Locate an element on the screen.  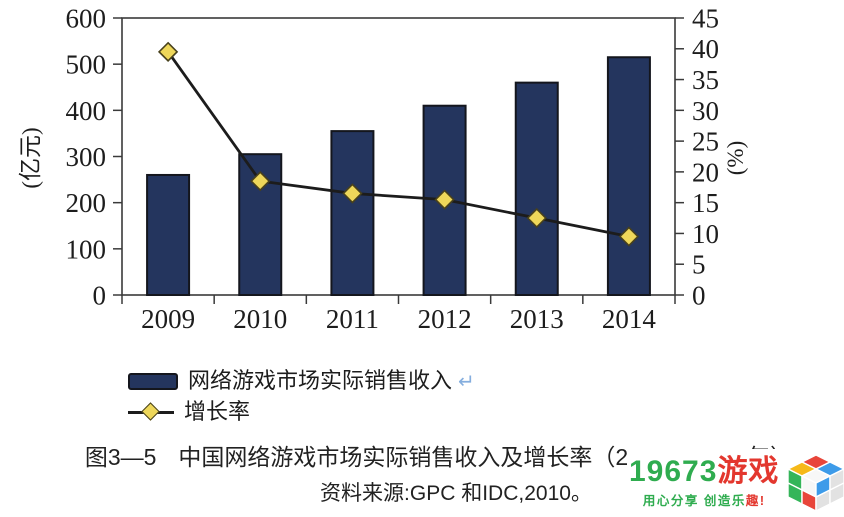
marker-2012 is located at coordinates (444, 199).